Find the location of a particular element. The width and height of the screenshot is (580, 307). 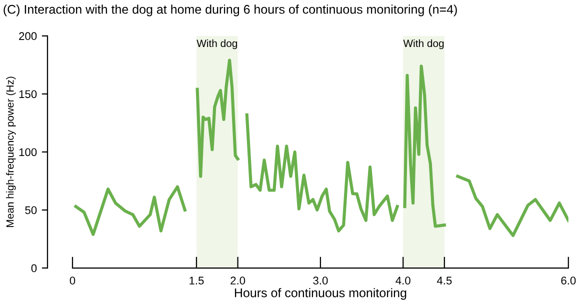

x-tick-label: 3.0 is located at coordinates (320, 280).